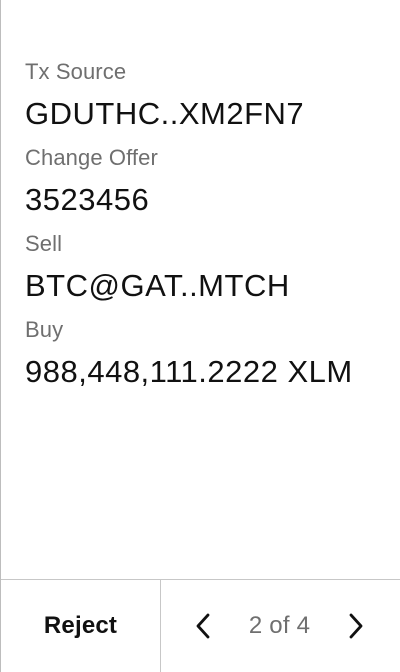 The width and height of the screenshot is (400, 672). Describe the element at coordinates (44, 243) in the screenshot. I see `sell-label: Sell` at that location.